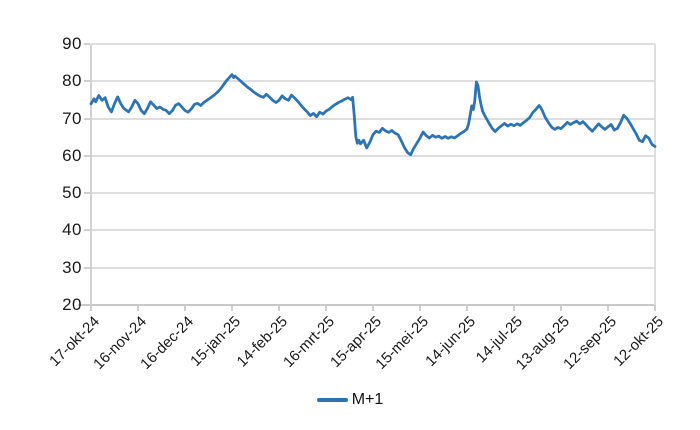 The width and height of the screenshot is (700, 430). Describe the element at coordinates (91, 175) in the screenshot. I see `y-axis-line` at that location.